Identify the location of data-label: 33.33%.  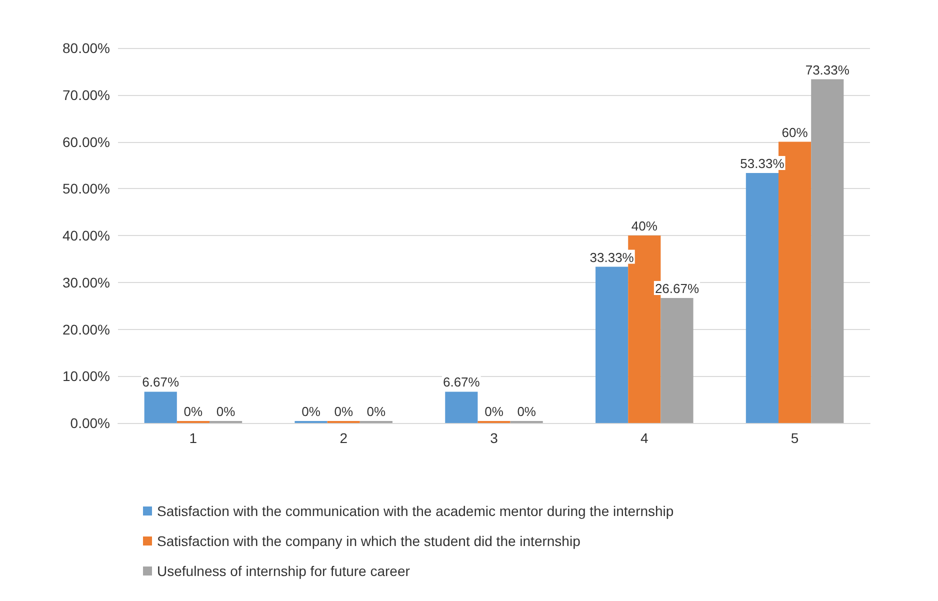
(612, 257).